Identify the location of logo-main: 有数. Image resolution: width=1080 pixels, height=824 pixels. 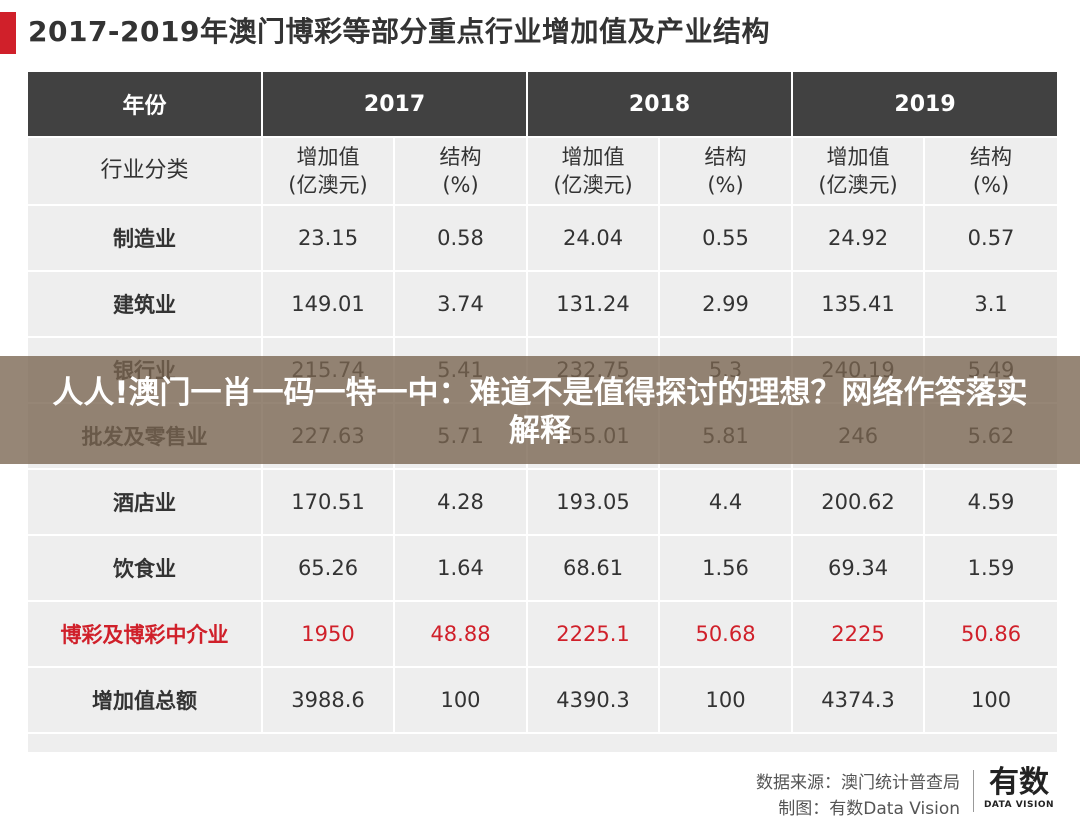
(1019, 782).